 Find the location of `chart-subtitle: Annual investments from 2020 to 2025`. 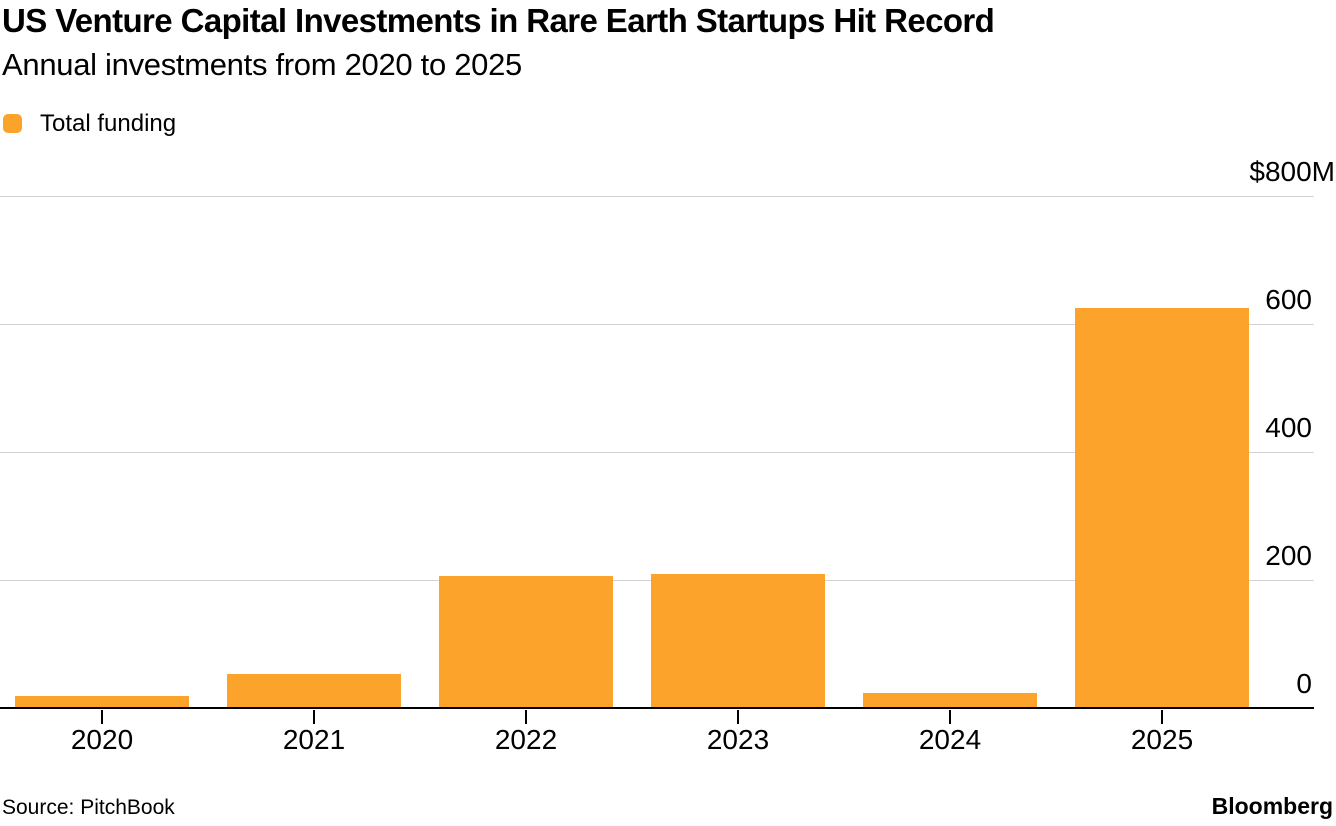

chart-subtitle: Annual investments from 2020 to 2025 is located at coordinates (262, 64).